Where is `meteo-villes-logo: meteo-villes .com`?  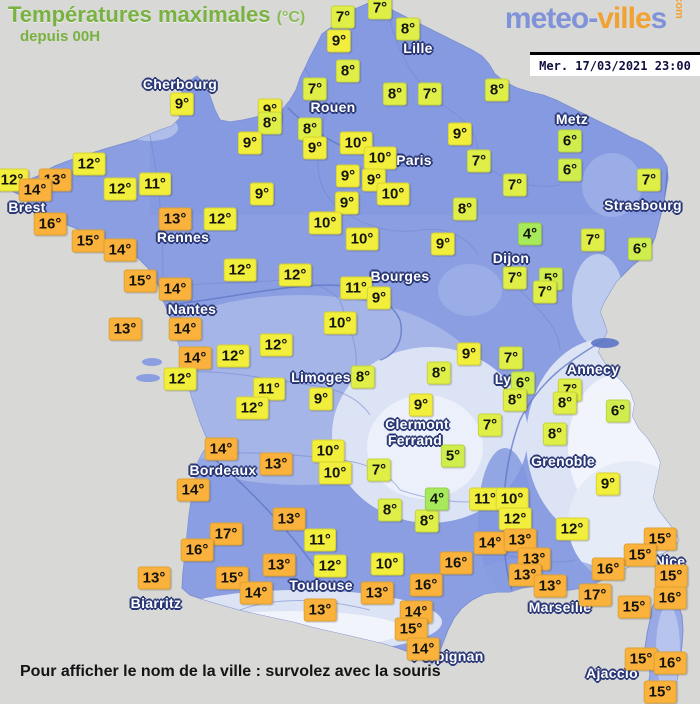
meteo-villes-logo: meteo-villes .com is located at coordinates (598, 18).